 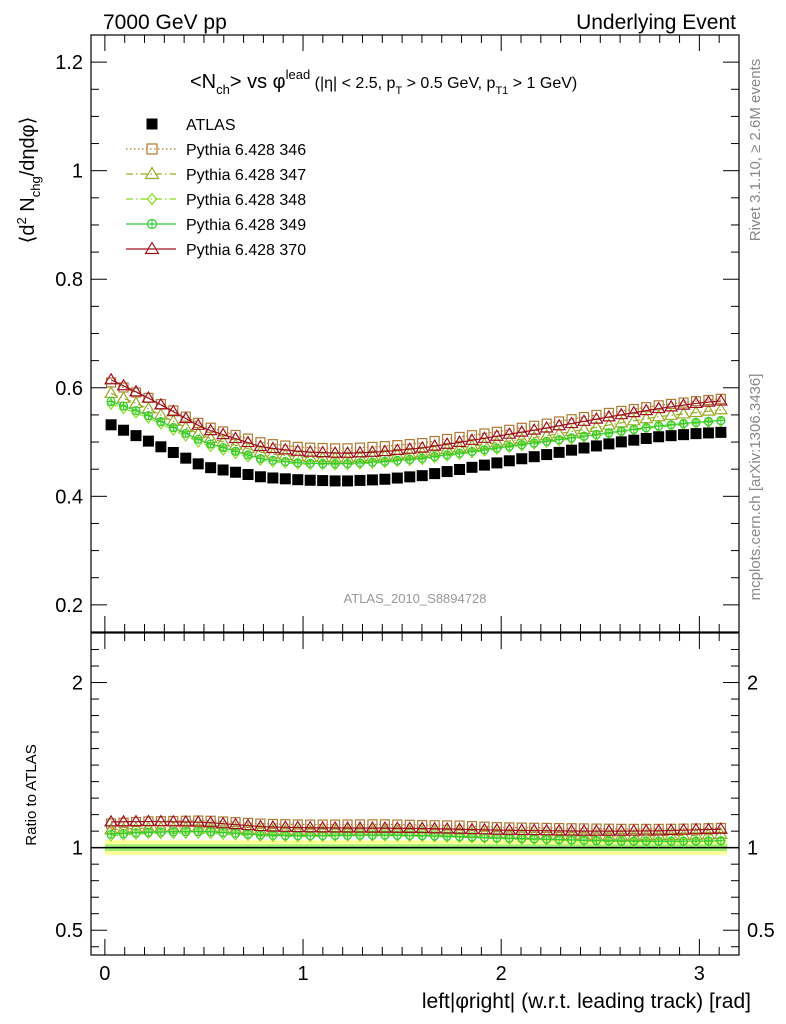 What do you see at coordinates (77, 684) in the screenshot?
I see `ratio-ytick-label-left: 2` at bounding box center [77, 684].